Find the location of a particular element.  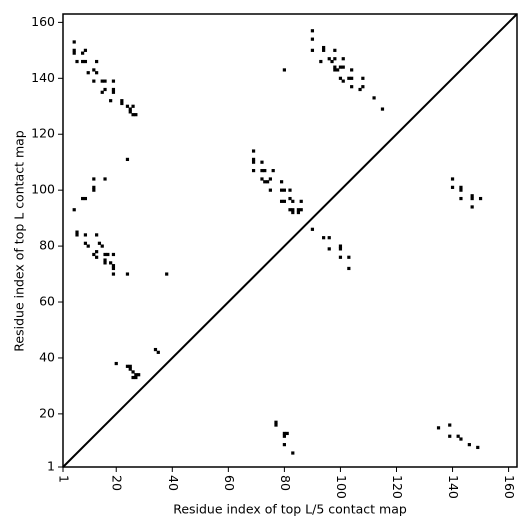

y-axis-title: Residue index of top L contact map is located at coordinates (19, 240).